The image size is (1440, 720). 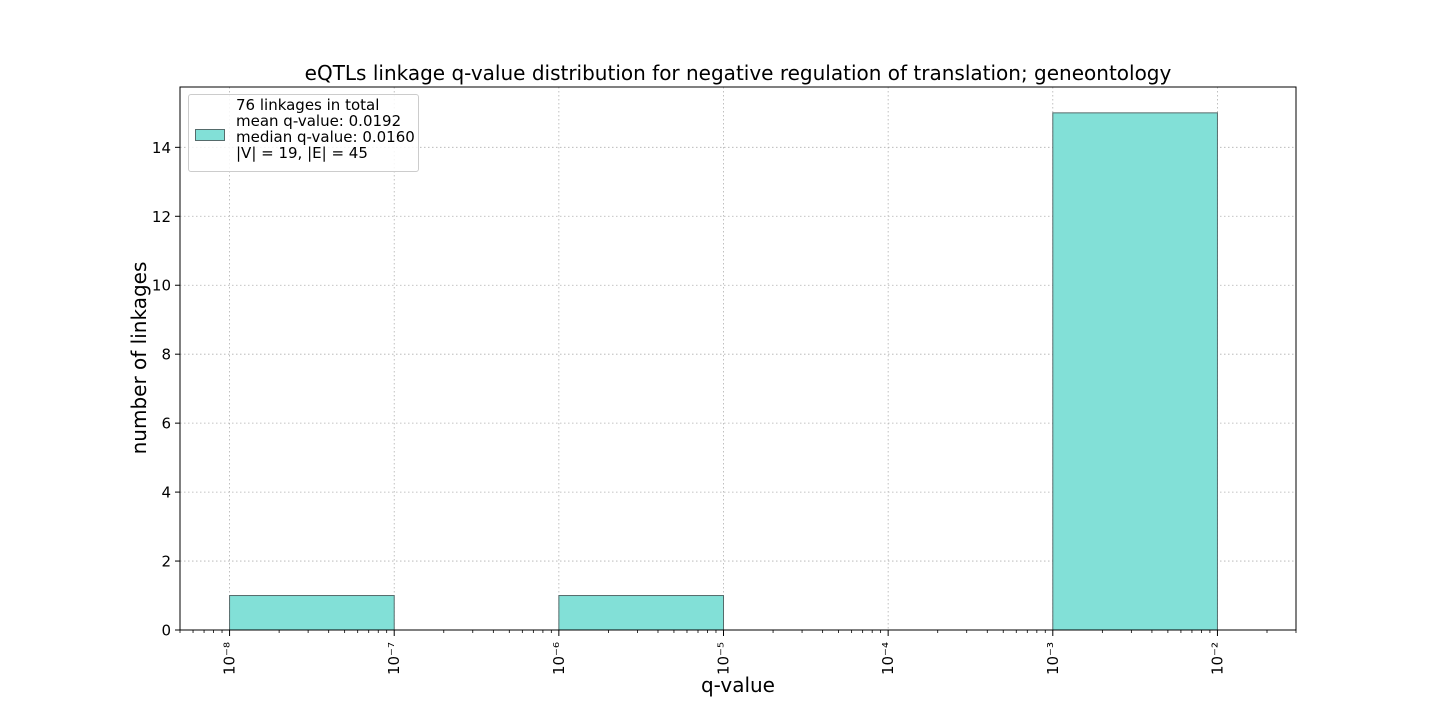 I want to click on x-tick-label: 10⁻⁴, so click(x=888, y=658).